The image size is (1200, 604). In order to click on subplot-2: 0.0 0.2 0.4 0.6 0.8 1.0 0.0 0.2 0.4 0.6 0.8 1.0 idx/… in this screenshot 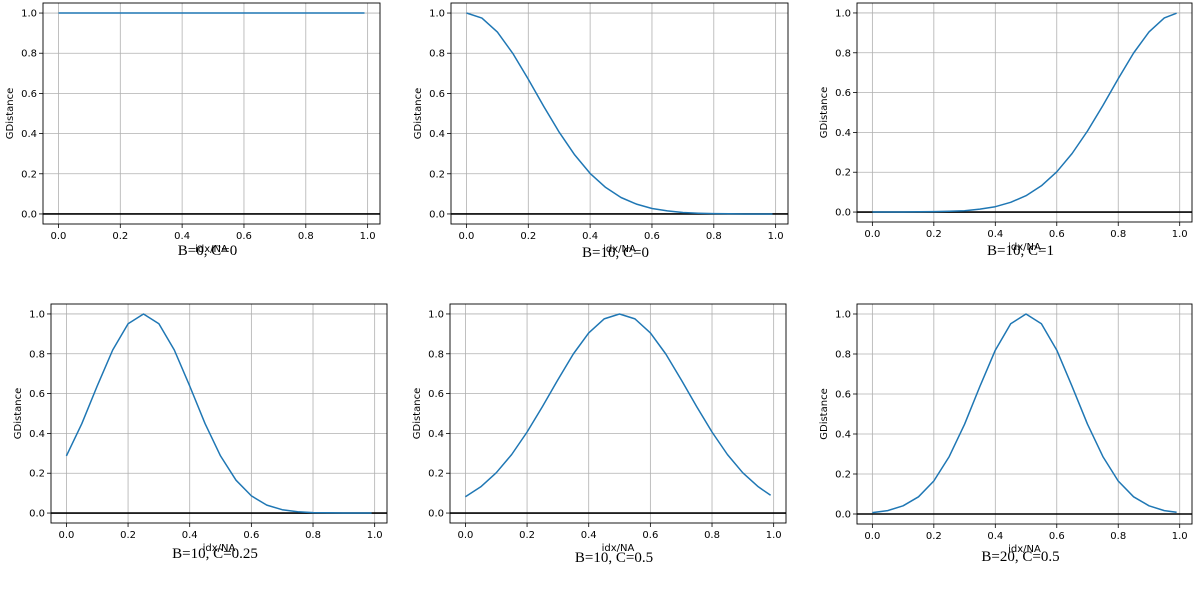, I will do `click(601, 128)`.